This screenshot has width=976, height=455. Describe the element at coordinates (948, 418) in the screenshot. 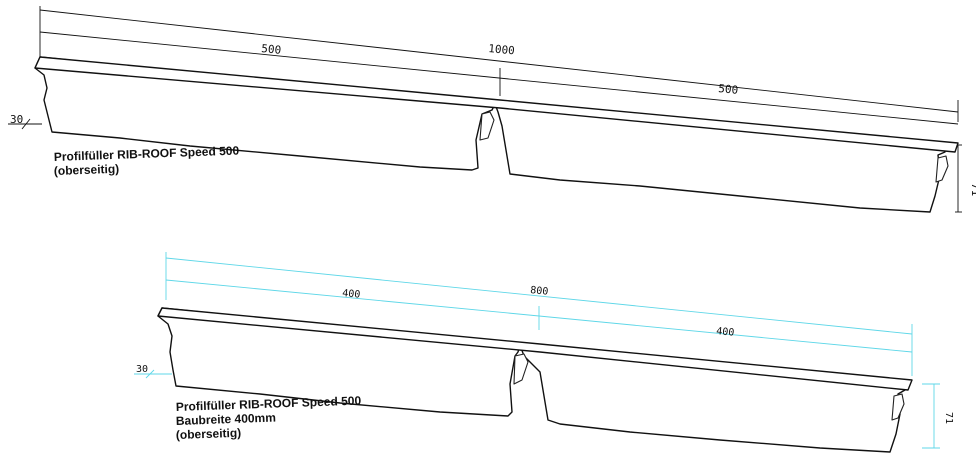

I see `lower-dim-height: 71` at that location.